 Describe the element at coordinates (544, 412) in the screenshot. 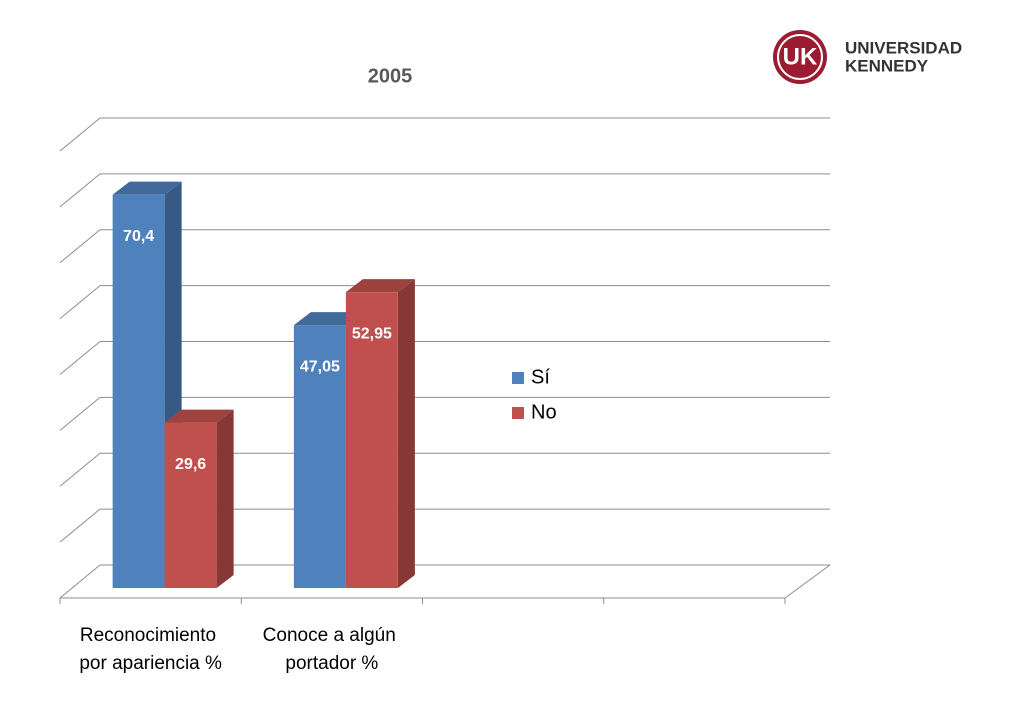

I see `legend-label: No` at that location.